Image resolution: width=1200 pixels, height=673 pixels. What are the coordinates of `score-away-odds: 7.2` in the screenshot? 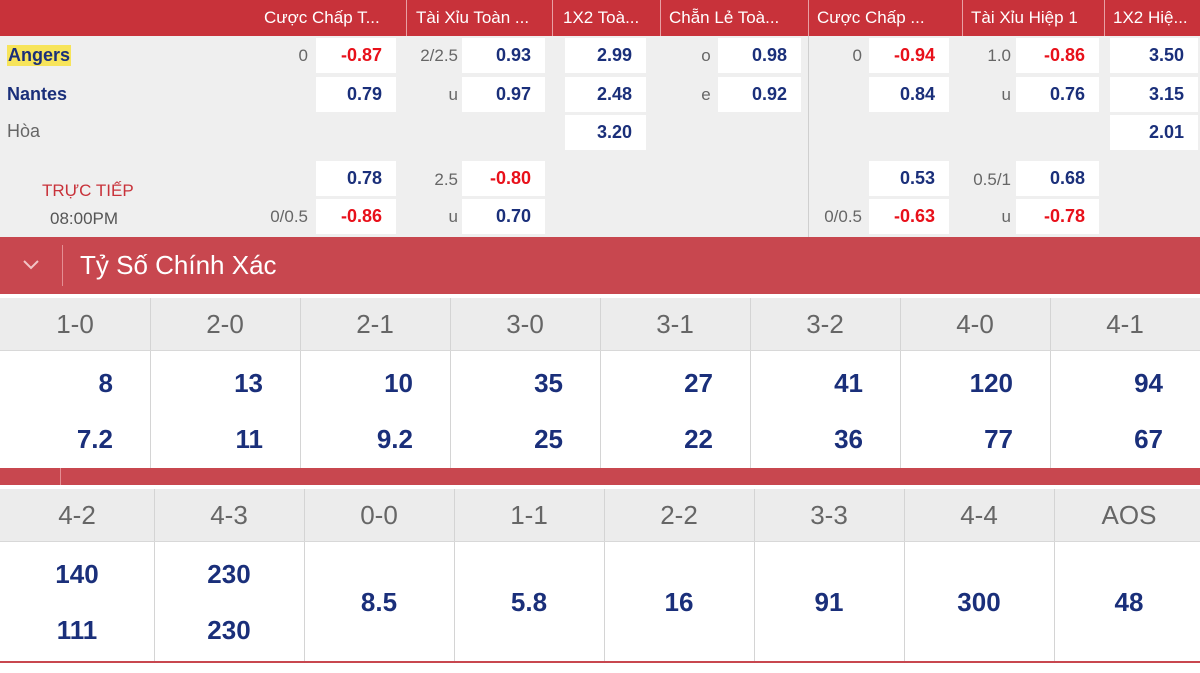 It's located at (94, 439).